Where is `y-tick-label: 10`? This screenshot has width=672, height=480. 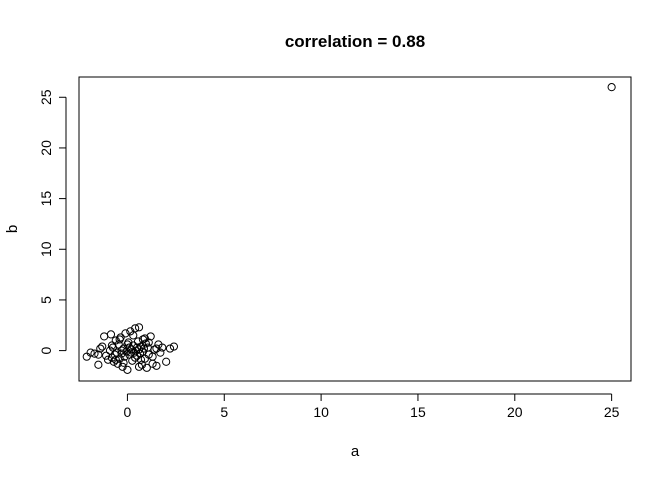
y-tick-label: 10 is located at coordinates (46, 249).